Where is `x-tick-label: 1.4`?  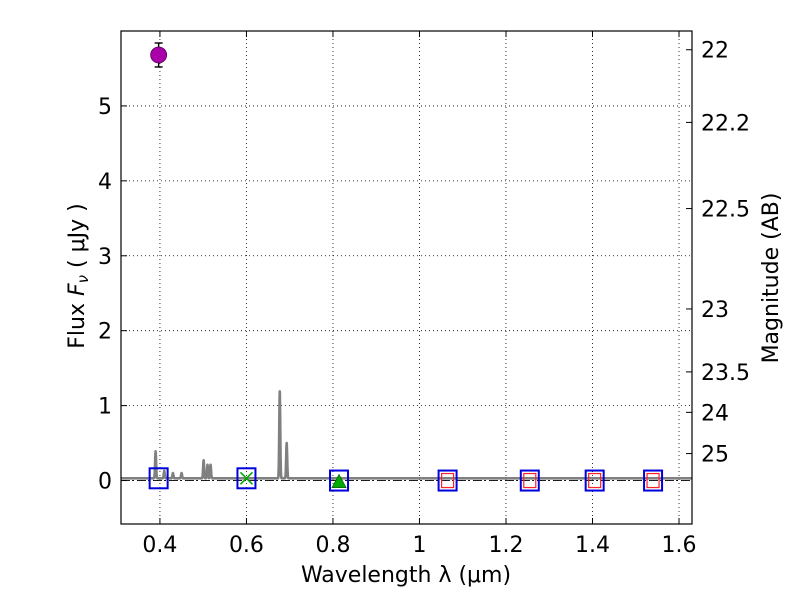 x-tick-label: 1.4 is located at coordinates (592, 545).